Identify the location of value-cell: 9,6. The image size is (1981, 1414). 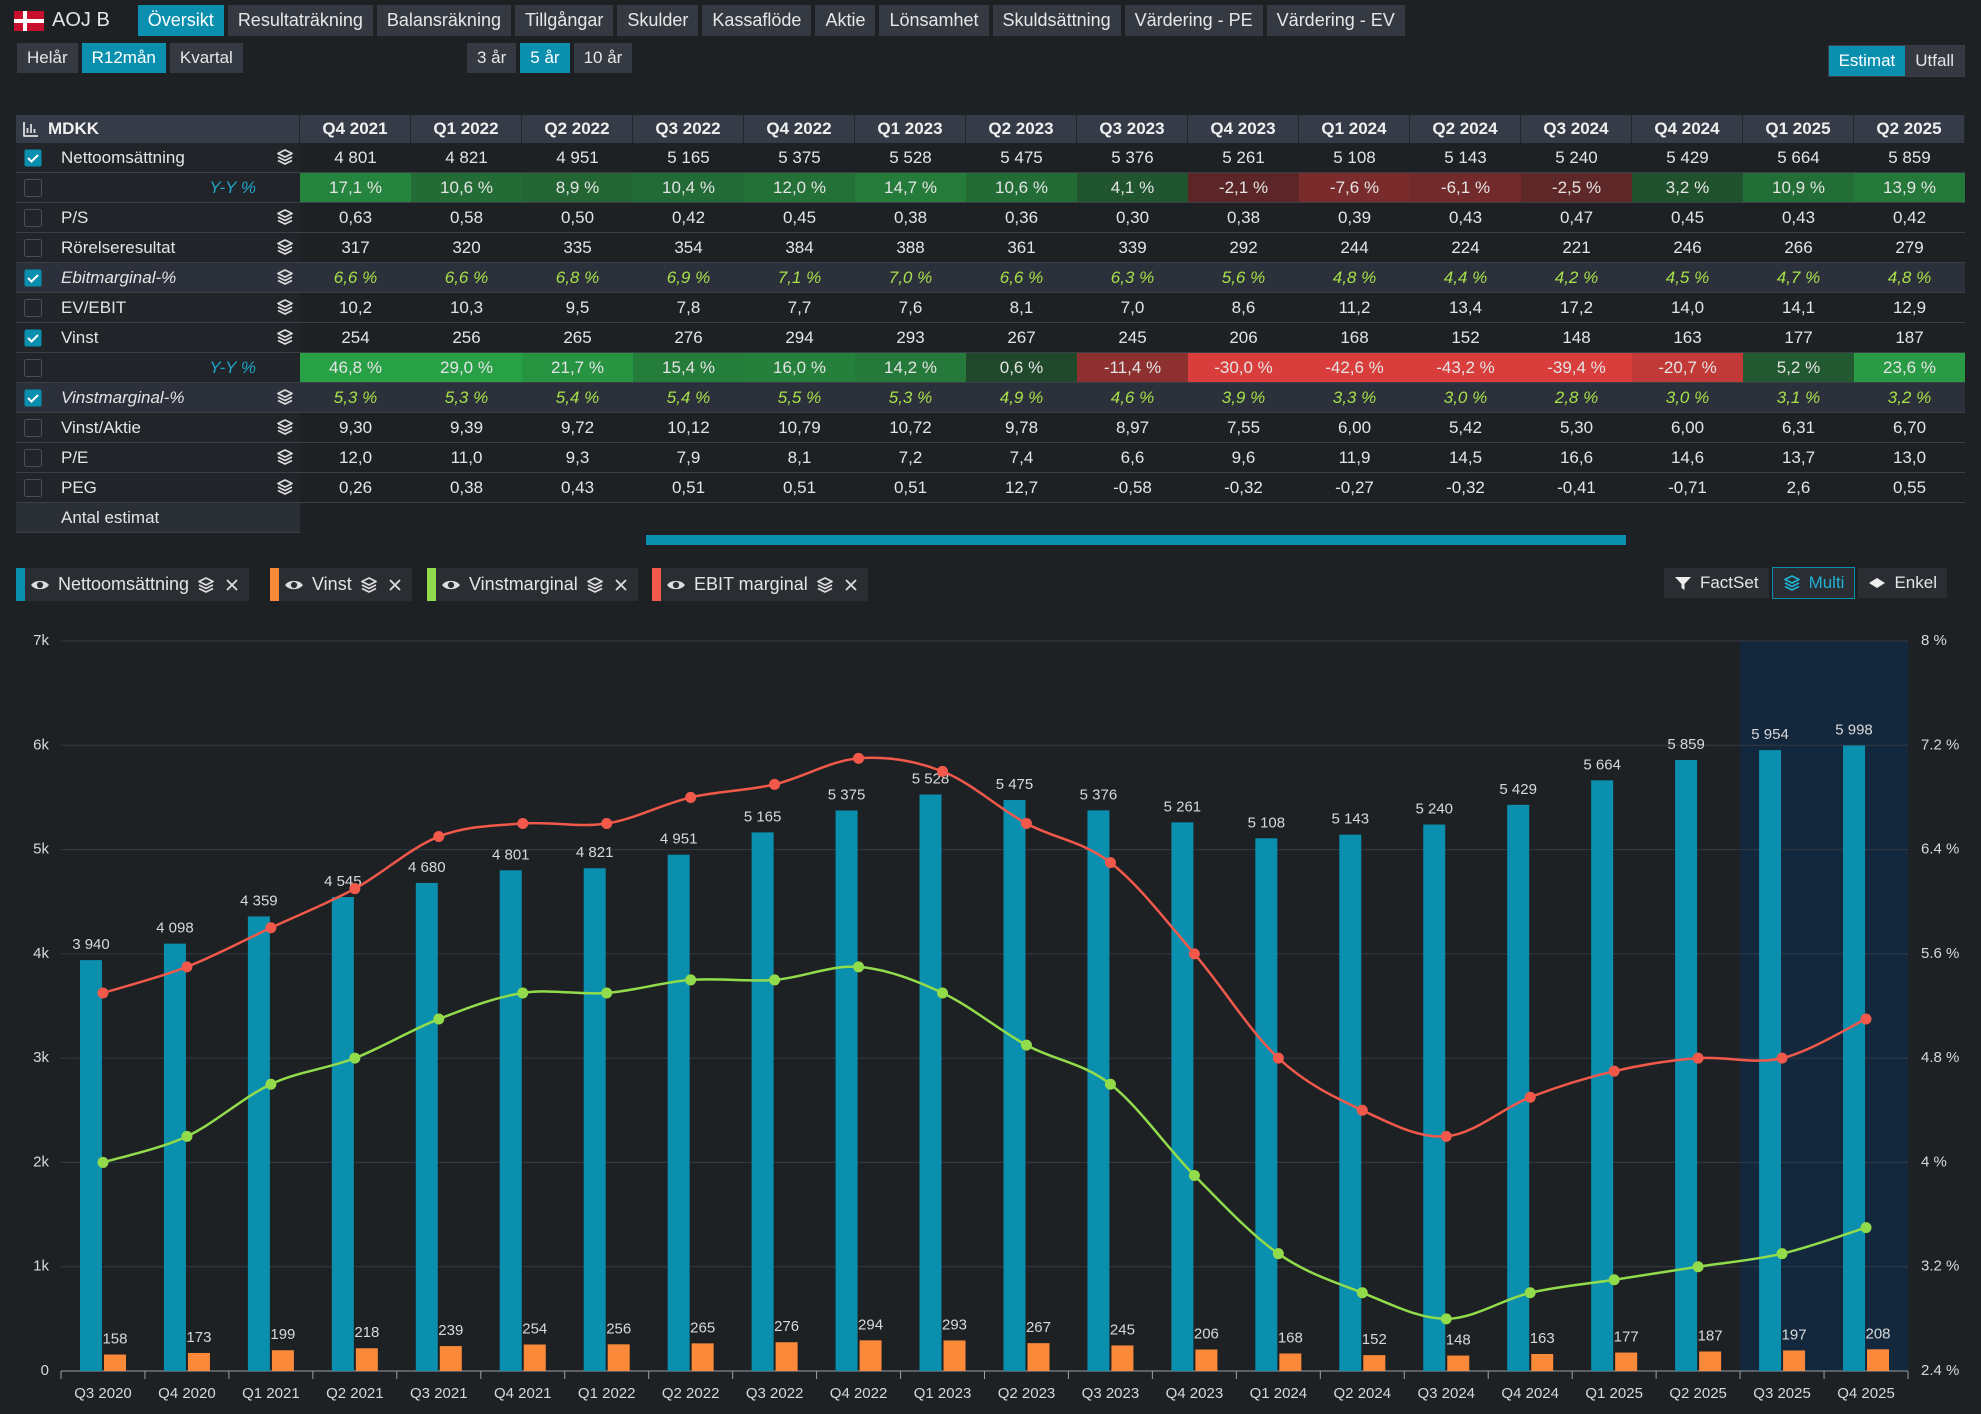
(1243, 458).